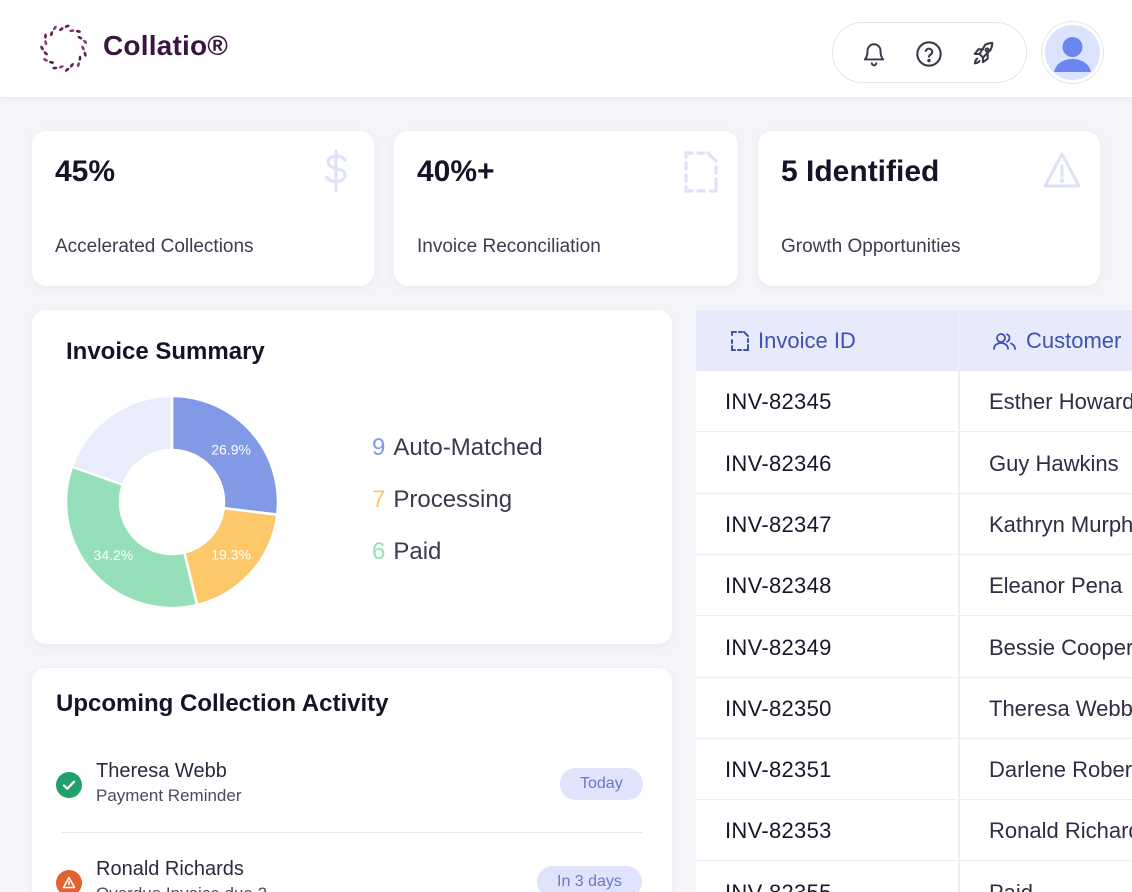  I want to click on activity-name: Ronald Richards, so click(170, 869).